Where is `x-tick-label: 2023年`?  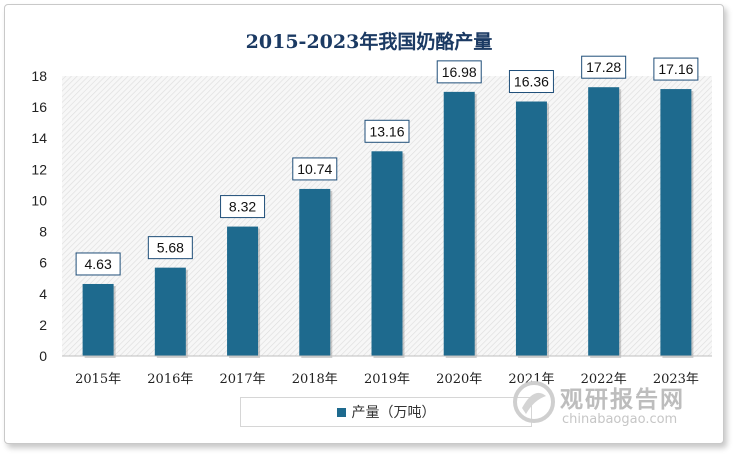
x-tick-label: 2023年 is located at coordinates (676, 379).